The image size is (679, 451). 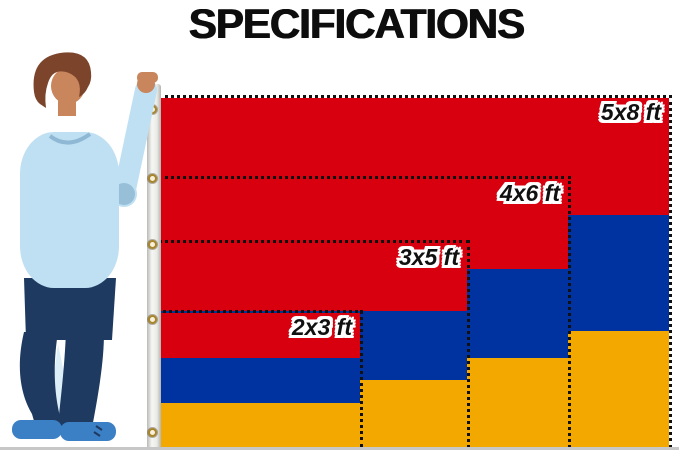 I want to click on person-right-shoe, so click(x=88, y=431).